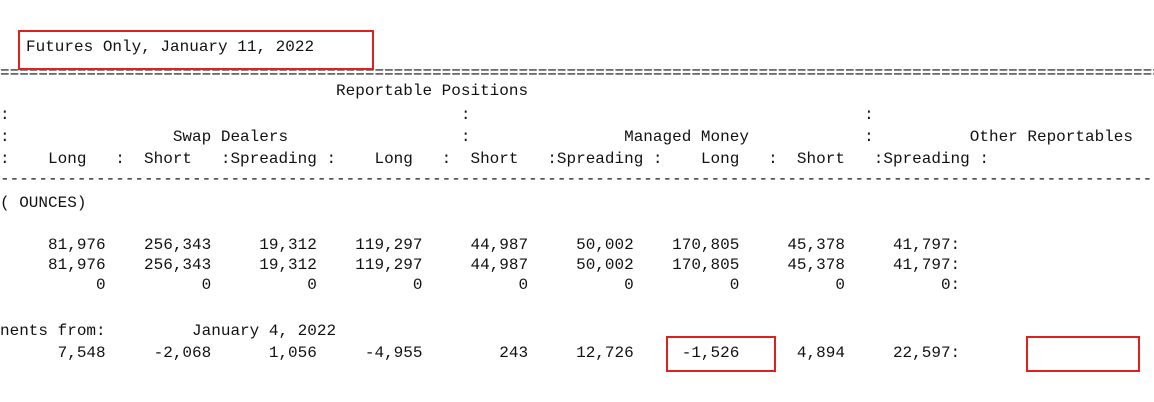  Describe the element at coordinates (577, 331) in the screenshot. I see `changes-header-line: nents from: January 4, 2022 :` at that location.